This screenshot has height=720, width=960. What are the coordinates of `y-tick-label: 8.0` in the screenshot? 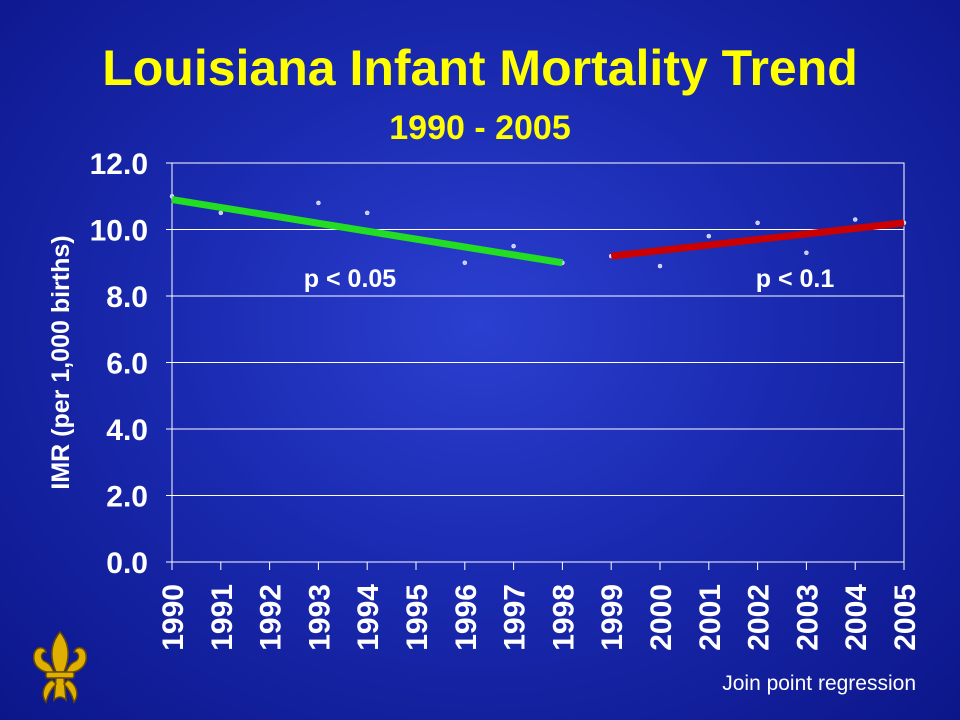 It's located at (127, 297).